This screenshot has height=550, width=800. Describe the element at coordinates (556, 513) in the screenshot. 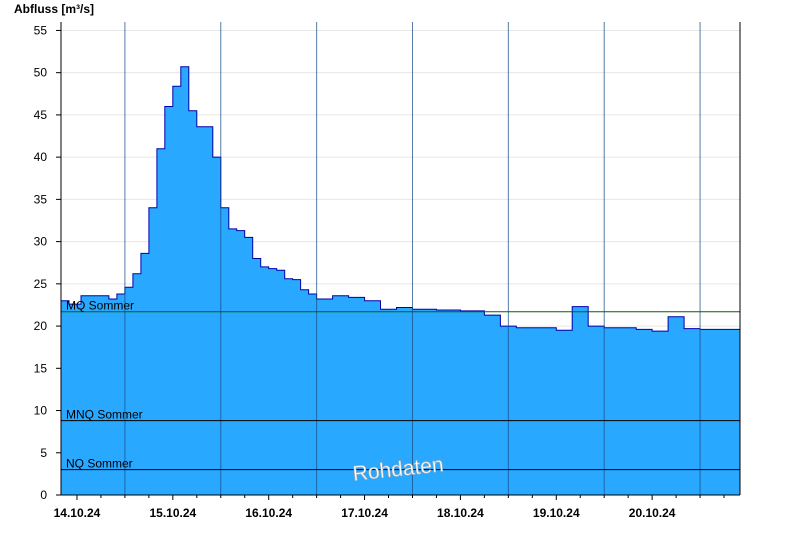

I see `x-tick-label: 19.10.24` at that location.